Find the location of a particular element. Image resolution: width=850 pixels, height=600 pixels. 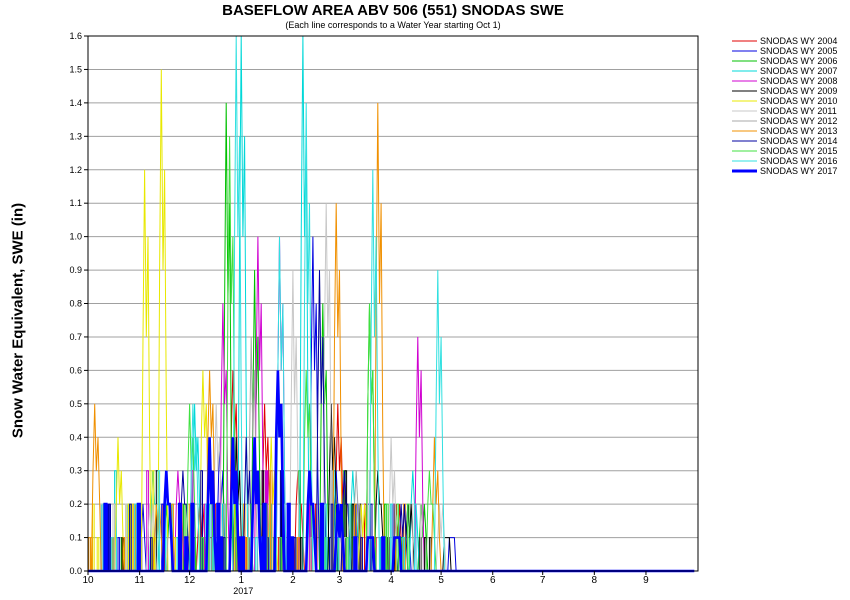

y-tick-label-14: 1.4 is located at coordinates (75, 103).